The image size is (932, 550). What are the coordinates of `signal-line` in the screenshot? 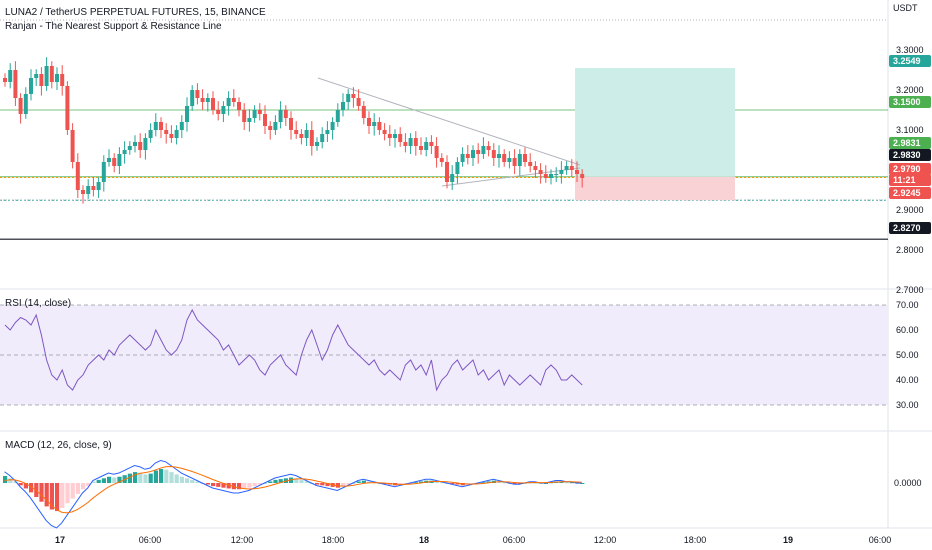 It's located at (293, 490).